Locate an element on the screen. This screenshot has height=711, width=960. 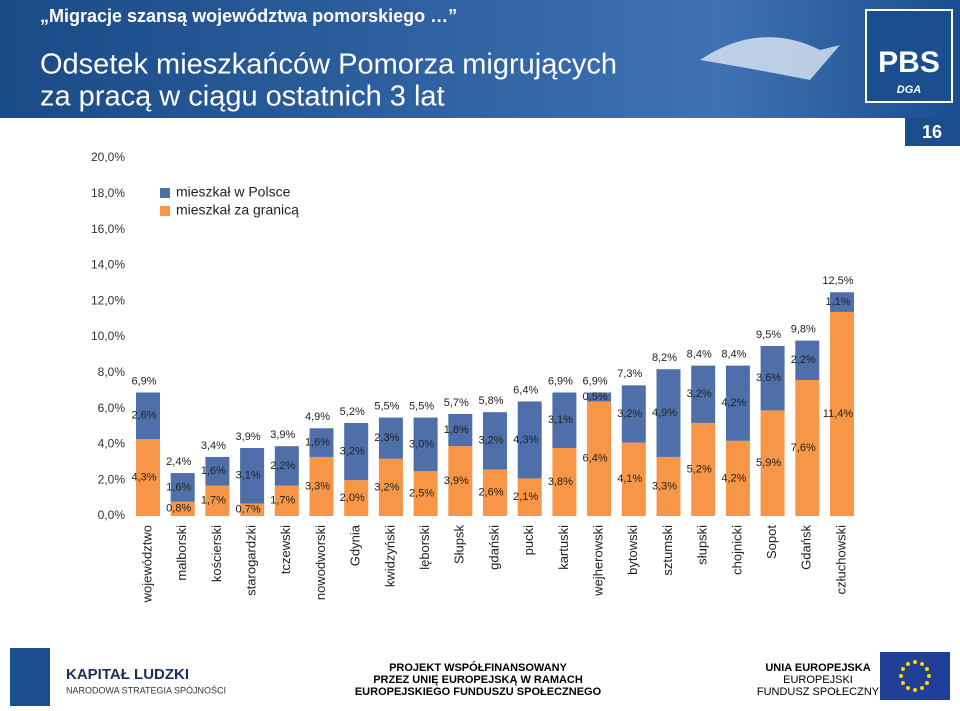
value-label: 4,9% is located at coordinates (664, 413).